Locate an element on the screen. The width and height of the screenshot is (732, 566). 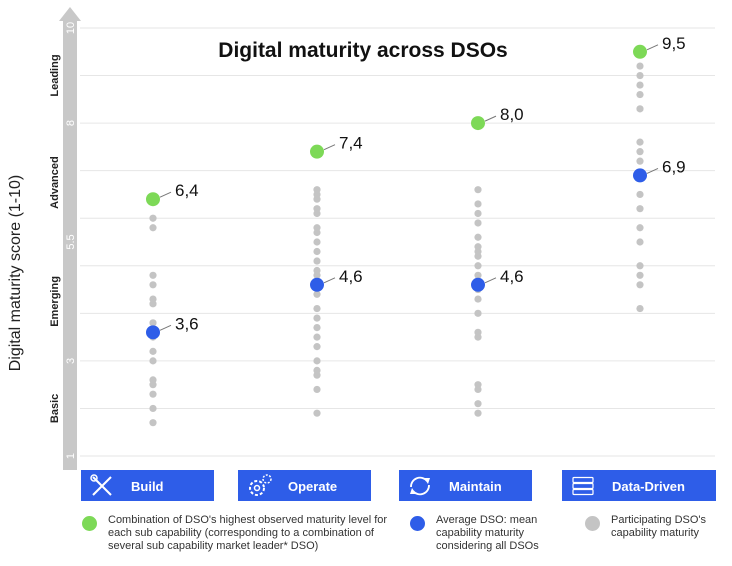
y-axis-bar is located at coordinates (70, 244).